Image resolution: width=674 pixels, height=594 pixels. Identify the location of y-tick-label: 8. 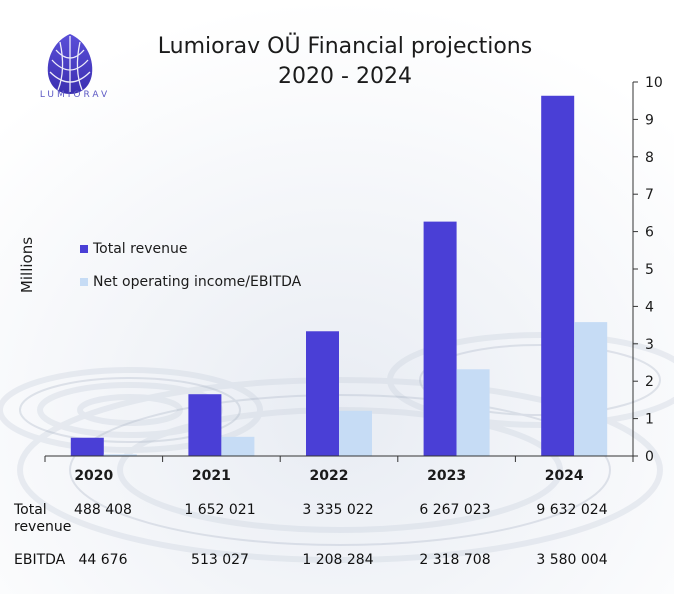
(649, 158).